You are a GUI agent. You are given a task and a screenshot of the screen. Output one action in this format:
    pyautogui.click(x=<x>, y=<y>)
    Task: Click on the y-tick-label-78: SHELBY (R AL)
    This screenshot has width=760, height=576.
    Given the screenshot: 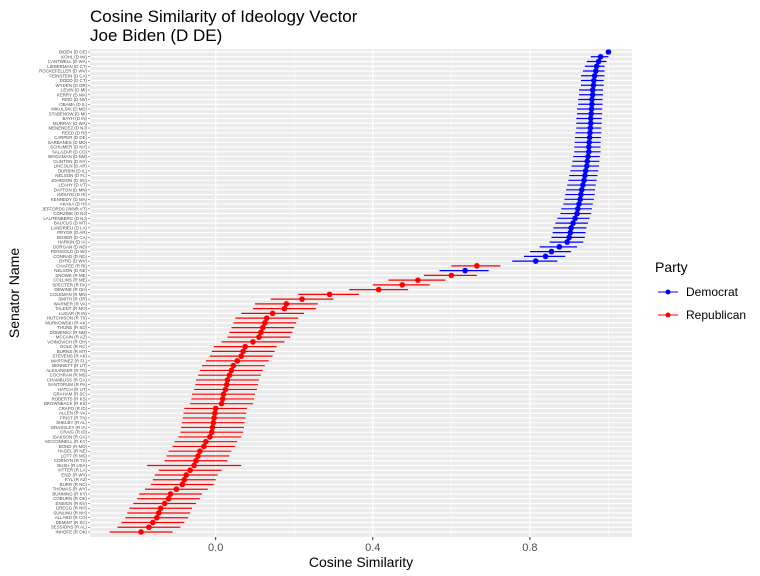 What is the action you would take?
    pyautogui.click(x=71, y=422)
    